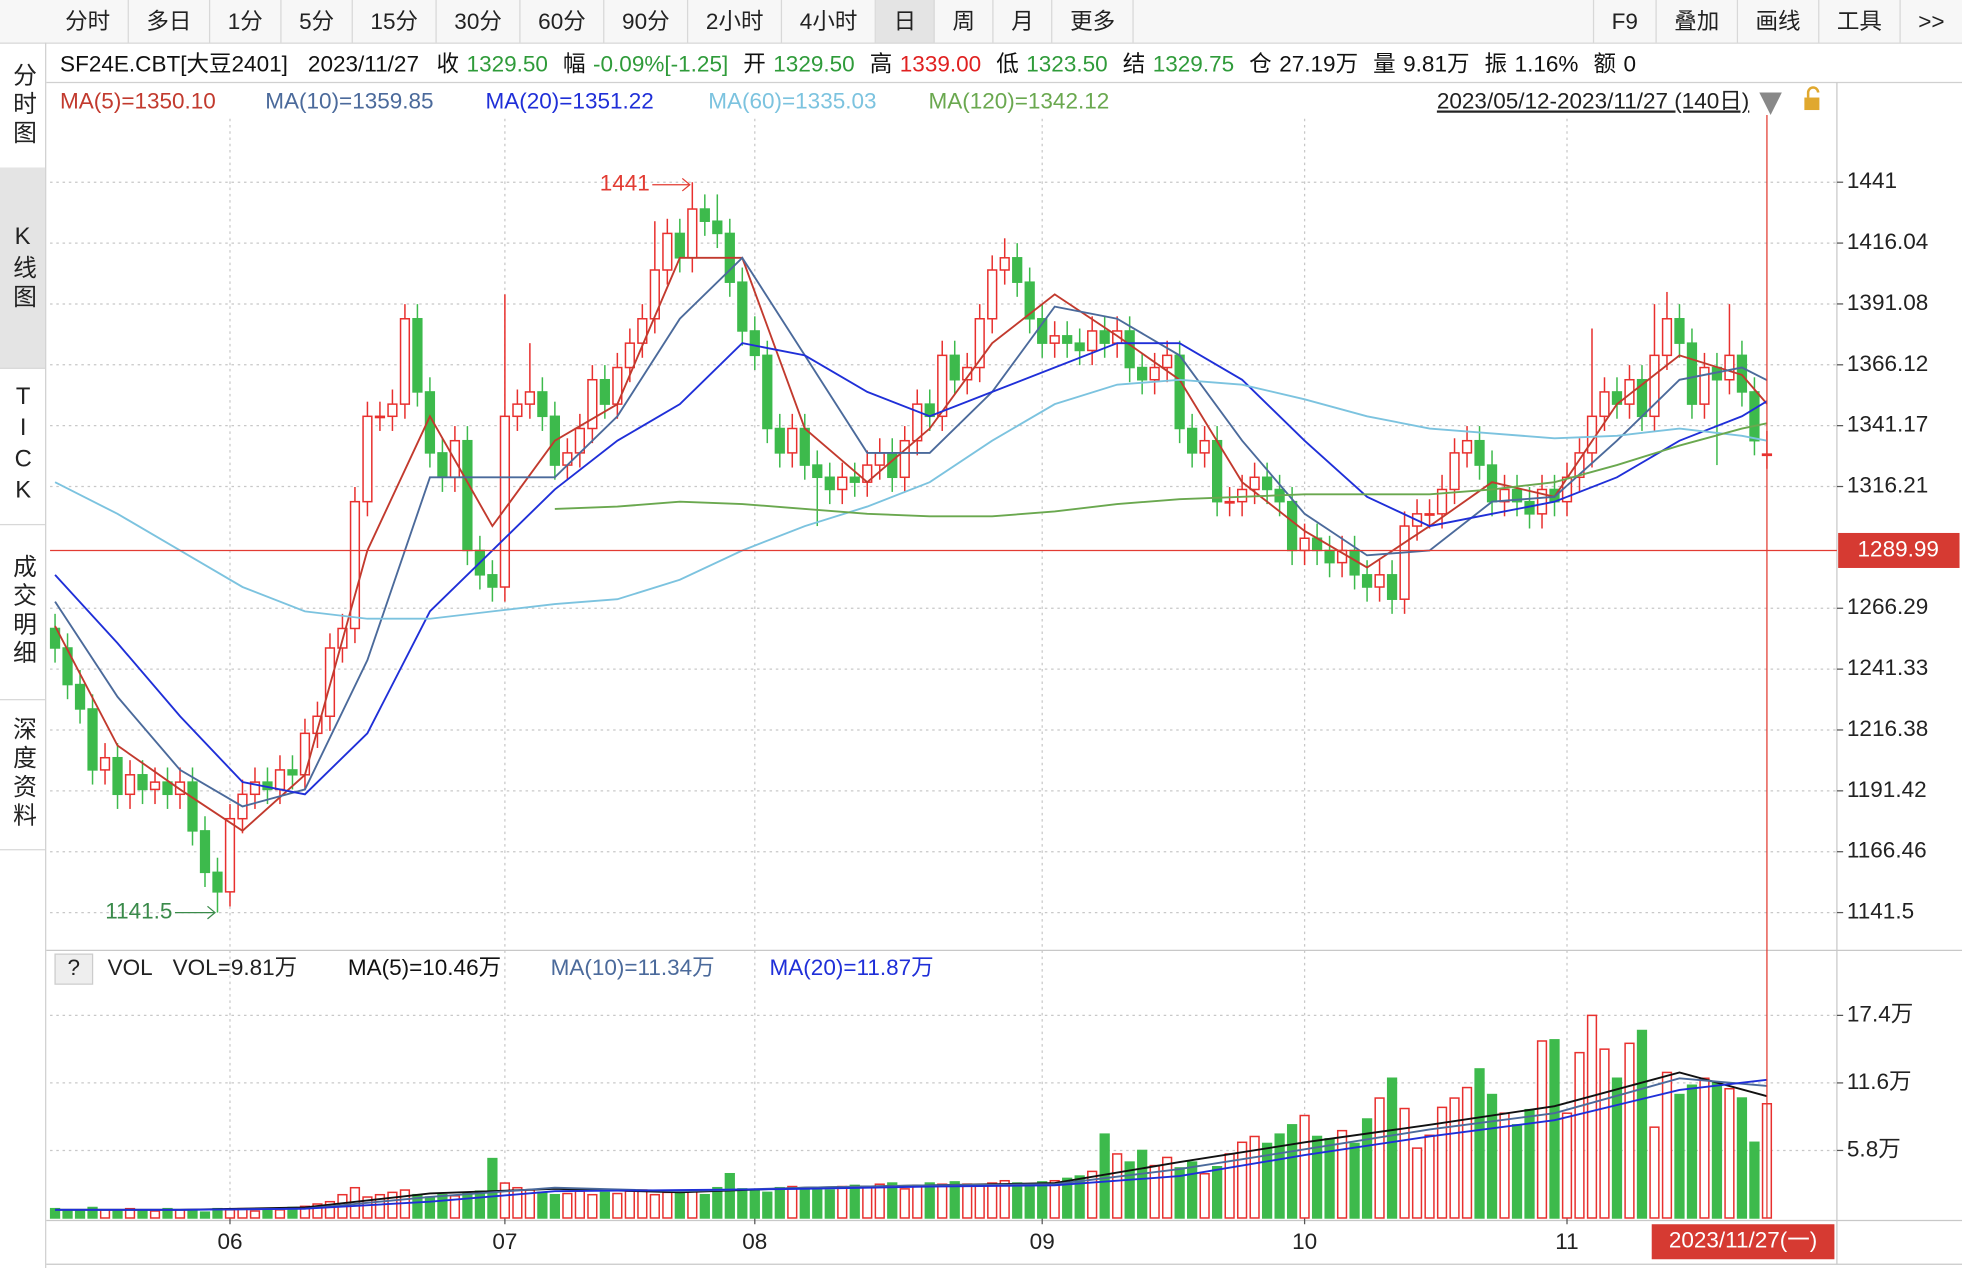  Describe the element at coordinates (1695, 21) in the screenshot. I see `tool-button: 叠加` at that location.